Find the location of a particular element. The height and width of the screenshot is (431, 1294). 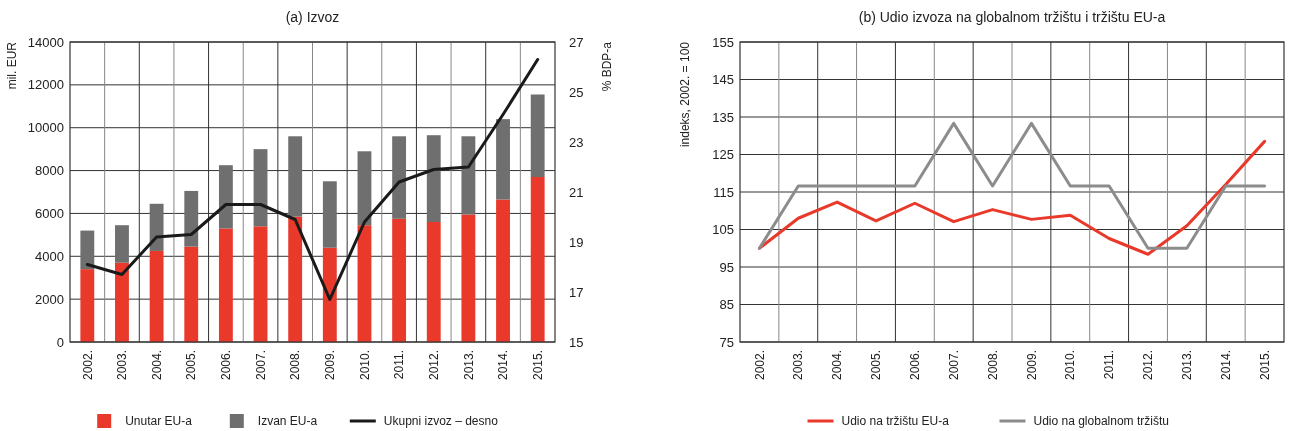

y-tick-label: 95 is located at coordinates (726, 267).